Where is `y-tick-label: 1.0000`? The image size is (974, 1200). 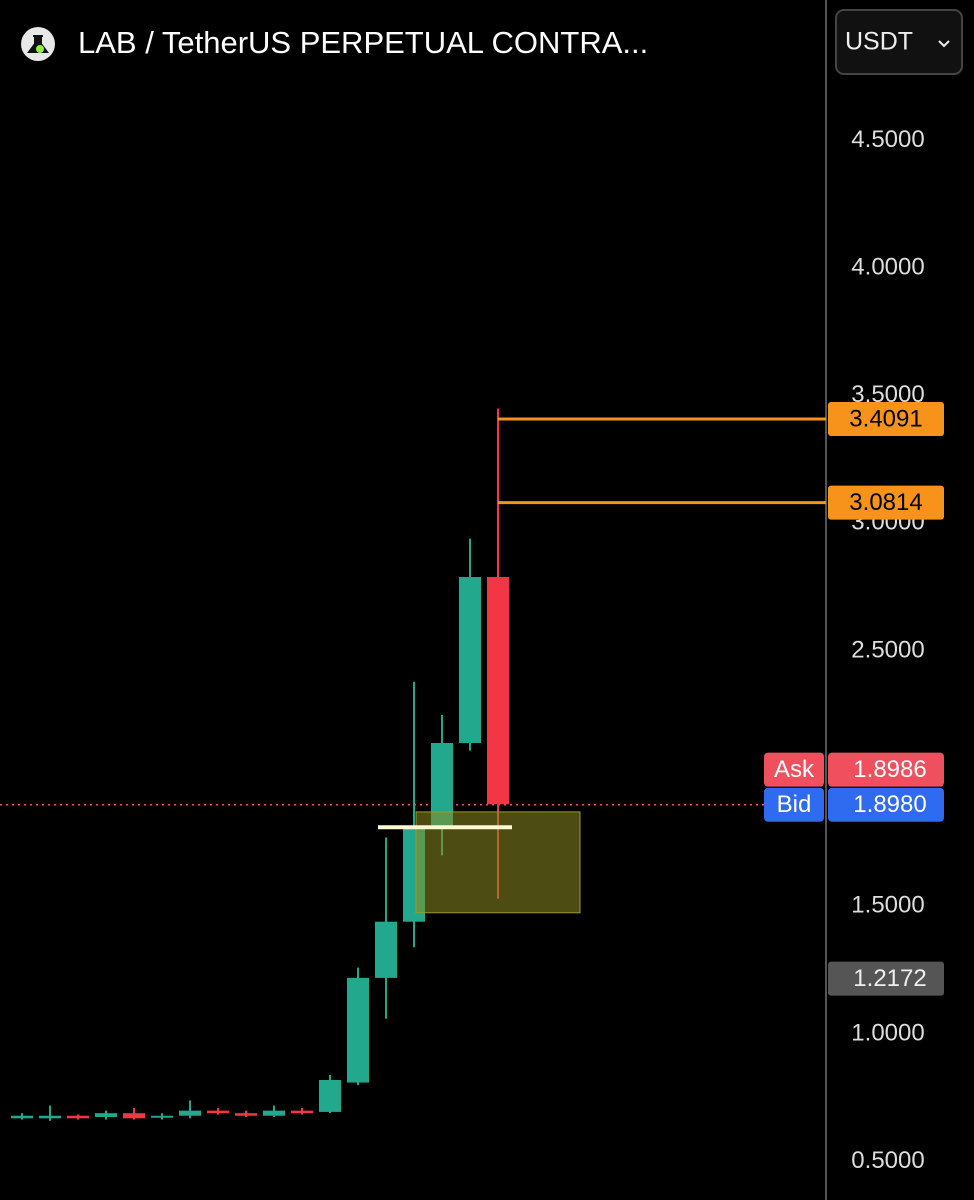 y-tick-label: 1.0000 is located at coordinates (887, 1032).